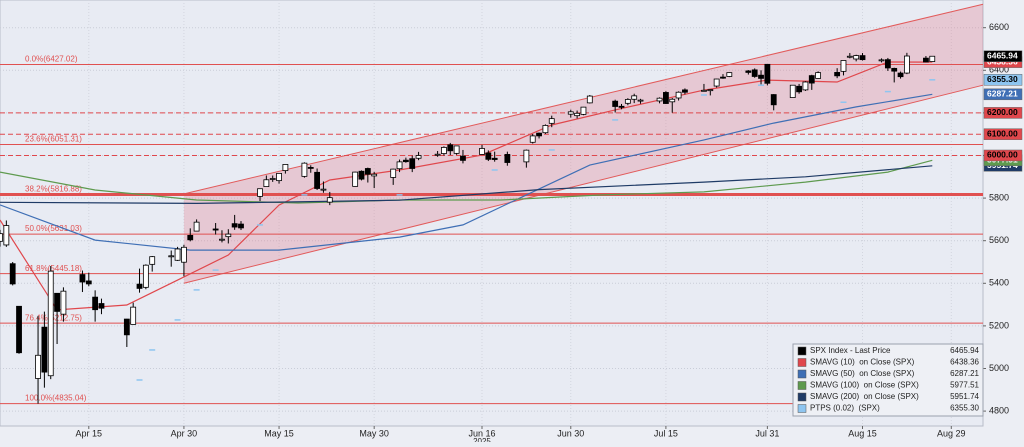  I want to click on moving-average, so click(466, 185).